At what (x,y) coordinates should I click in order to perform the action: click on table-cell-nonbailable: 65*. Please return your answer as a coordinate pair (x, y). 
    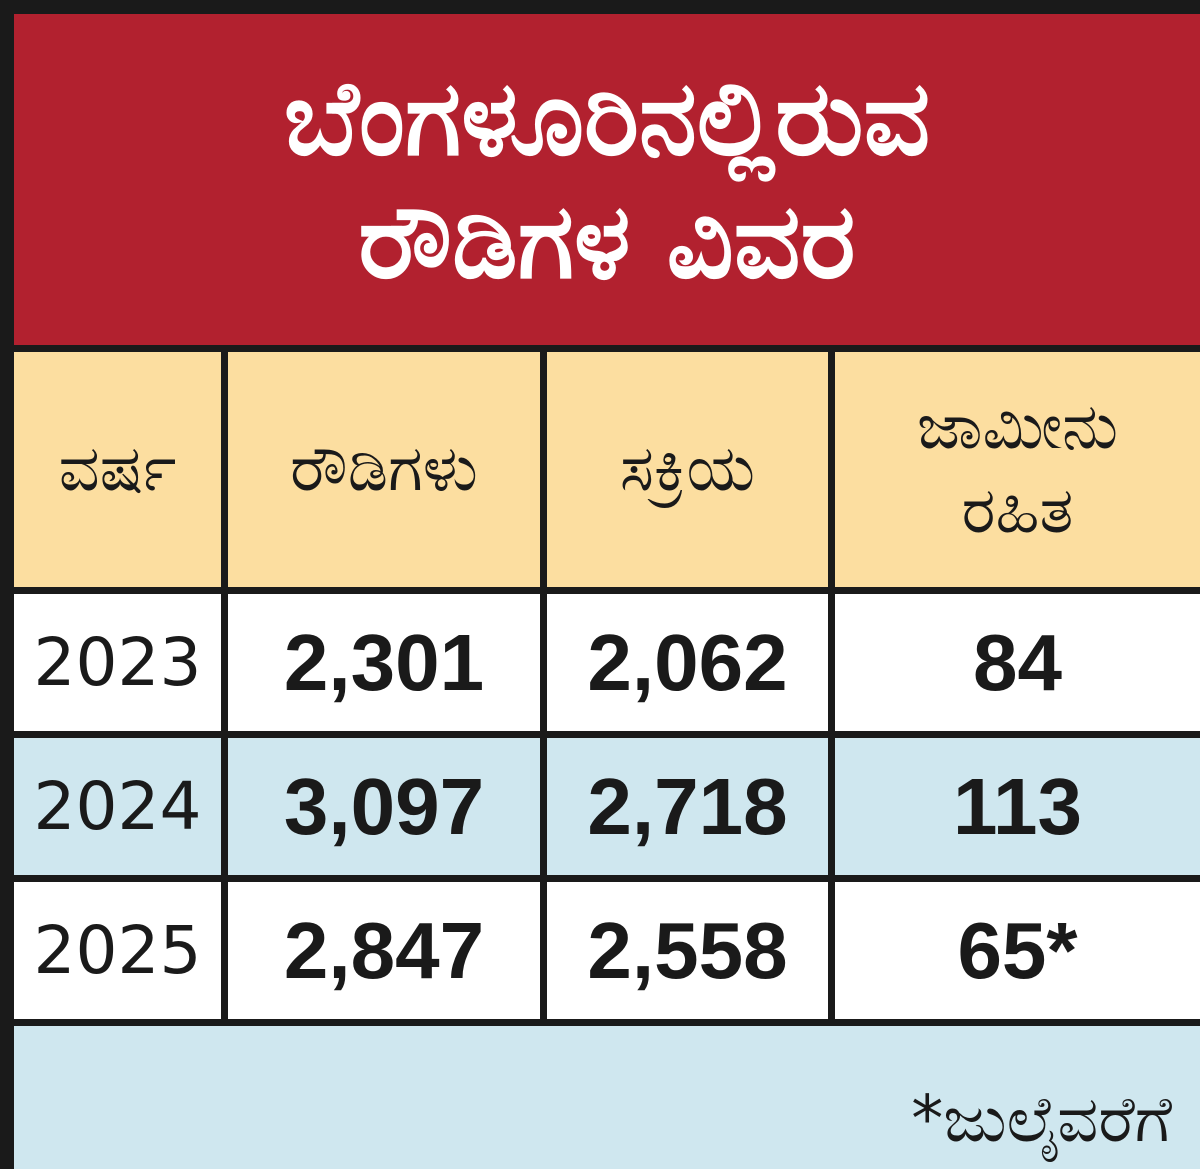
    Looking at the image, I should click on (1017, 950).